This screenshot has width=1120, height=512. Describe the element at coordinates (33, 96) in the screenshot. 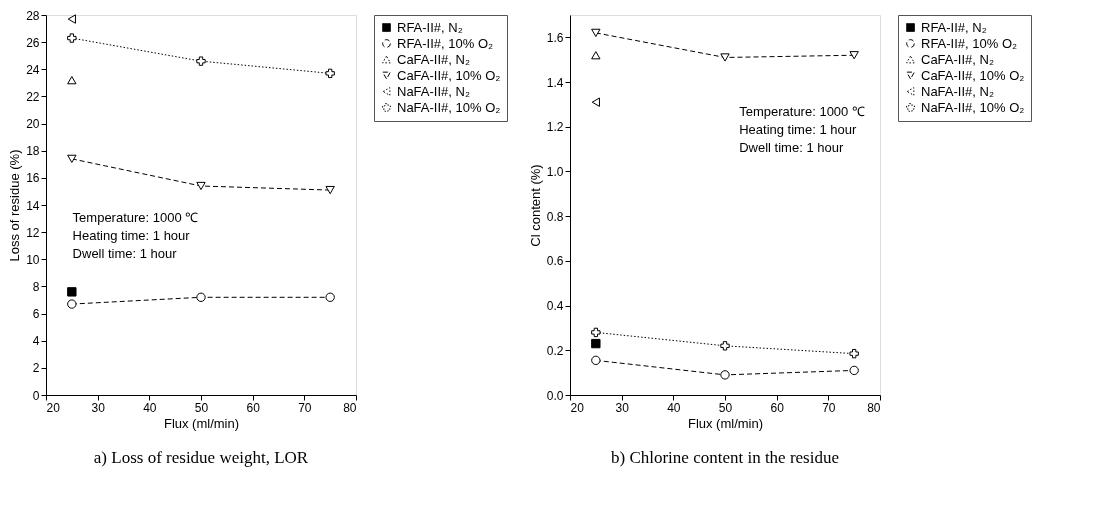

I see `y-tick-label: 22` at that location.